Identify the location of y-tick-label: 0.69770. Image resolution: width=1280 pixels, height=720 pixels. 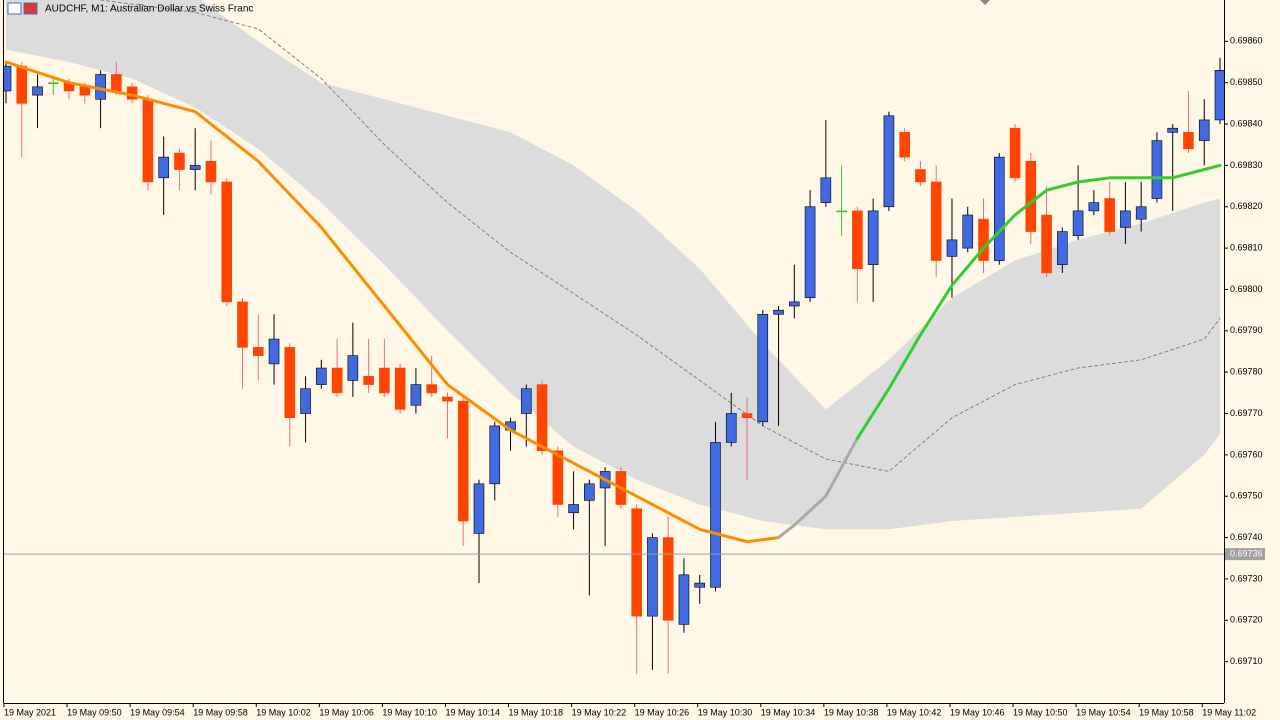
(1246, 413).